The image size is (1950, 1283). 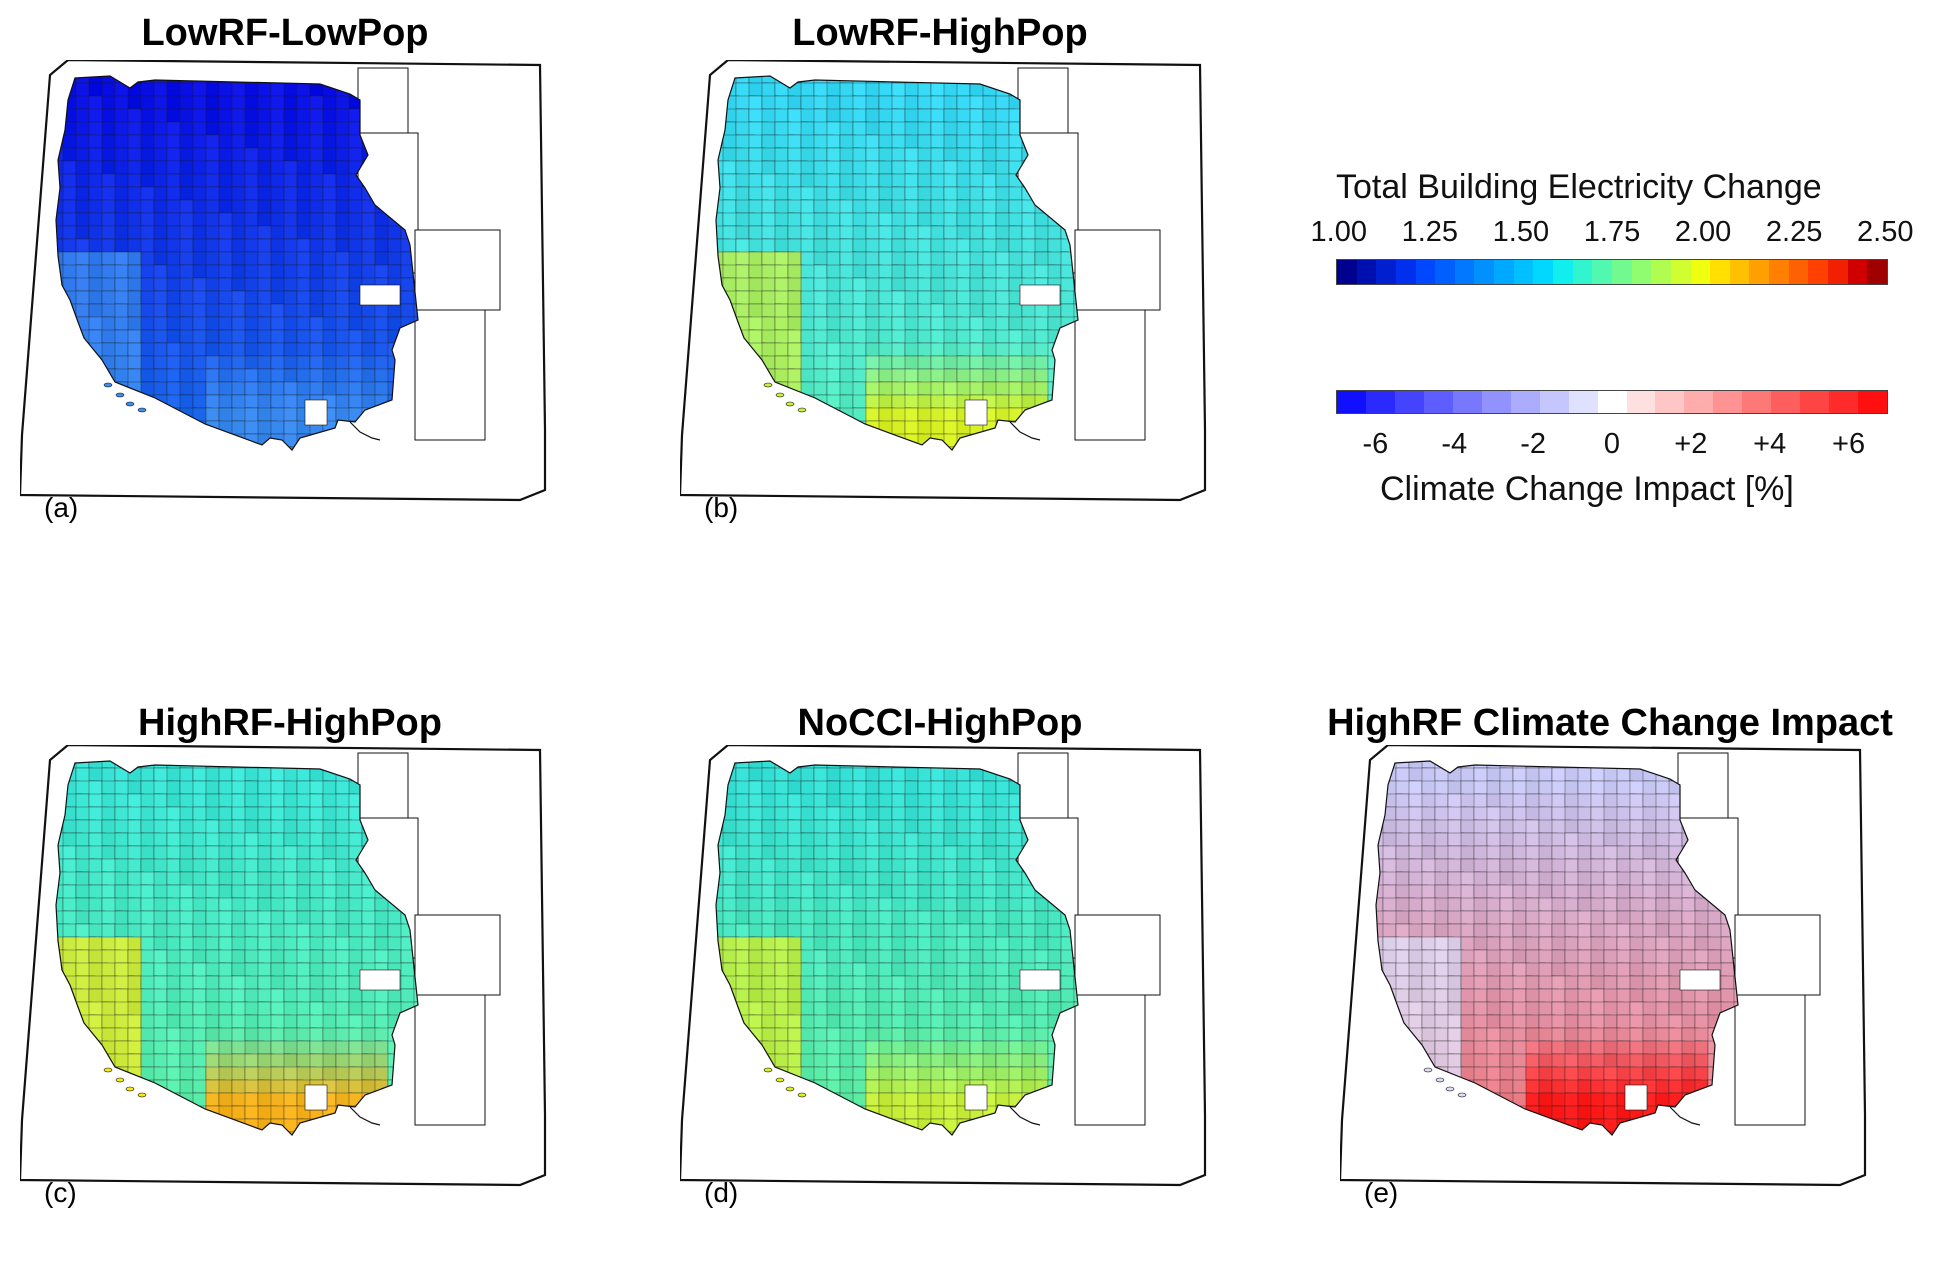 What do you see at coordinates (1691, 444) in the screenshot?
I see `colorbar-tick-label: +2` at bounding box center [1691, 444].